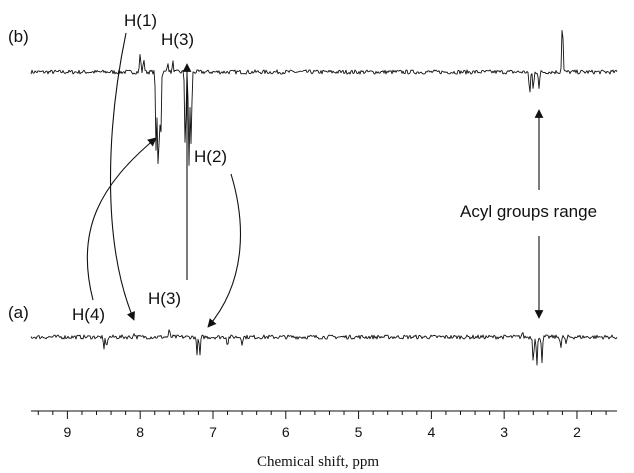 This screenshot has height=473, width=634. What do you see at coordinates (67, 432) in the screenshot?
I see `x-tick-label: 9` at bounding box center [67, 432].